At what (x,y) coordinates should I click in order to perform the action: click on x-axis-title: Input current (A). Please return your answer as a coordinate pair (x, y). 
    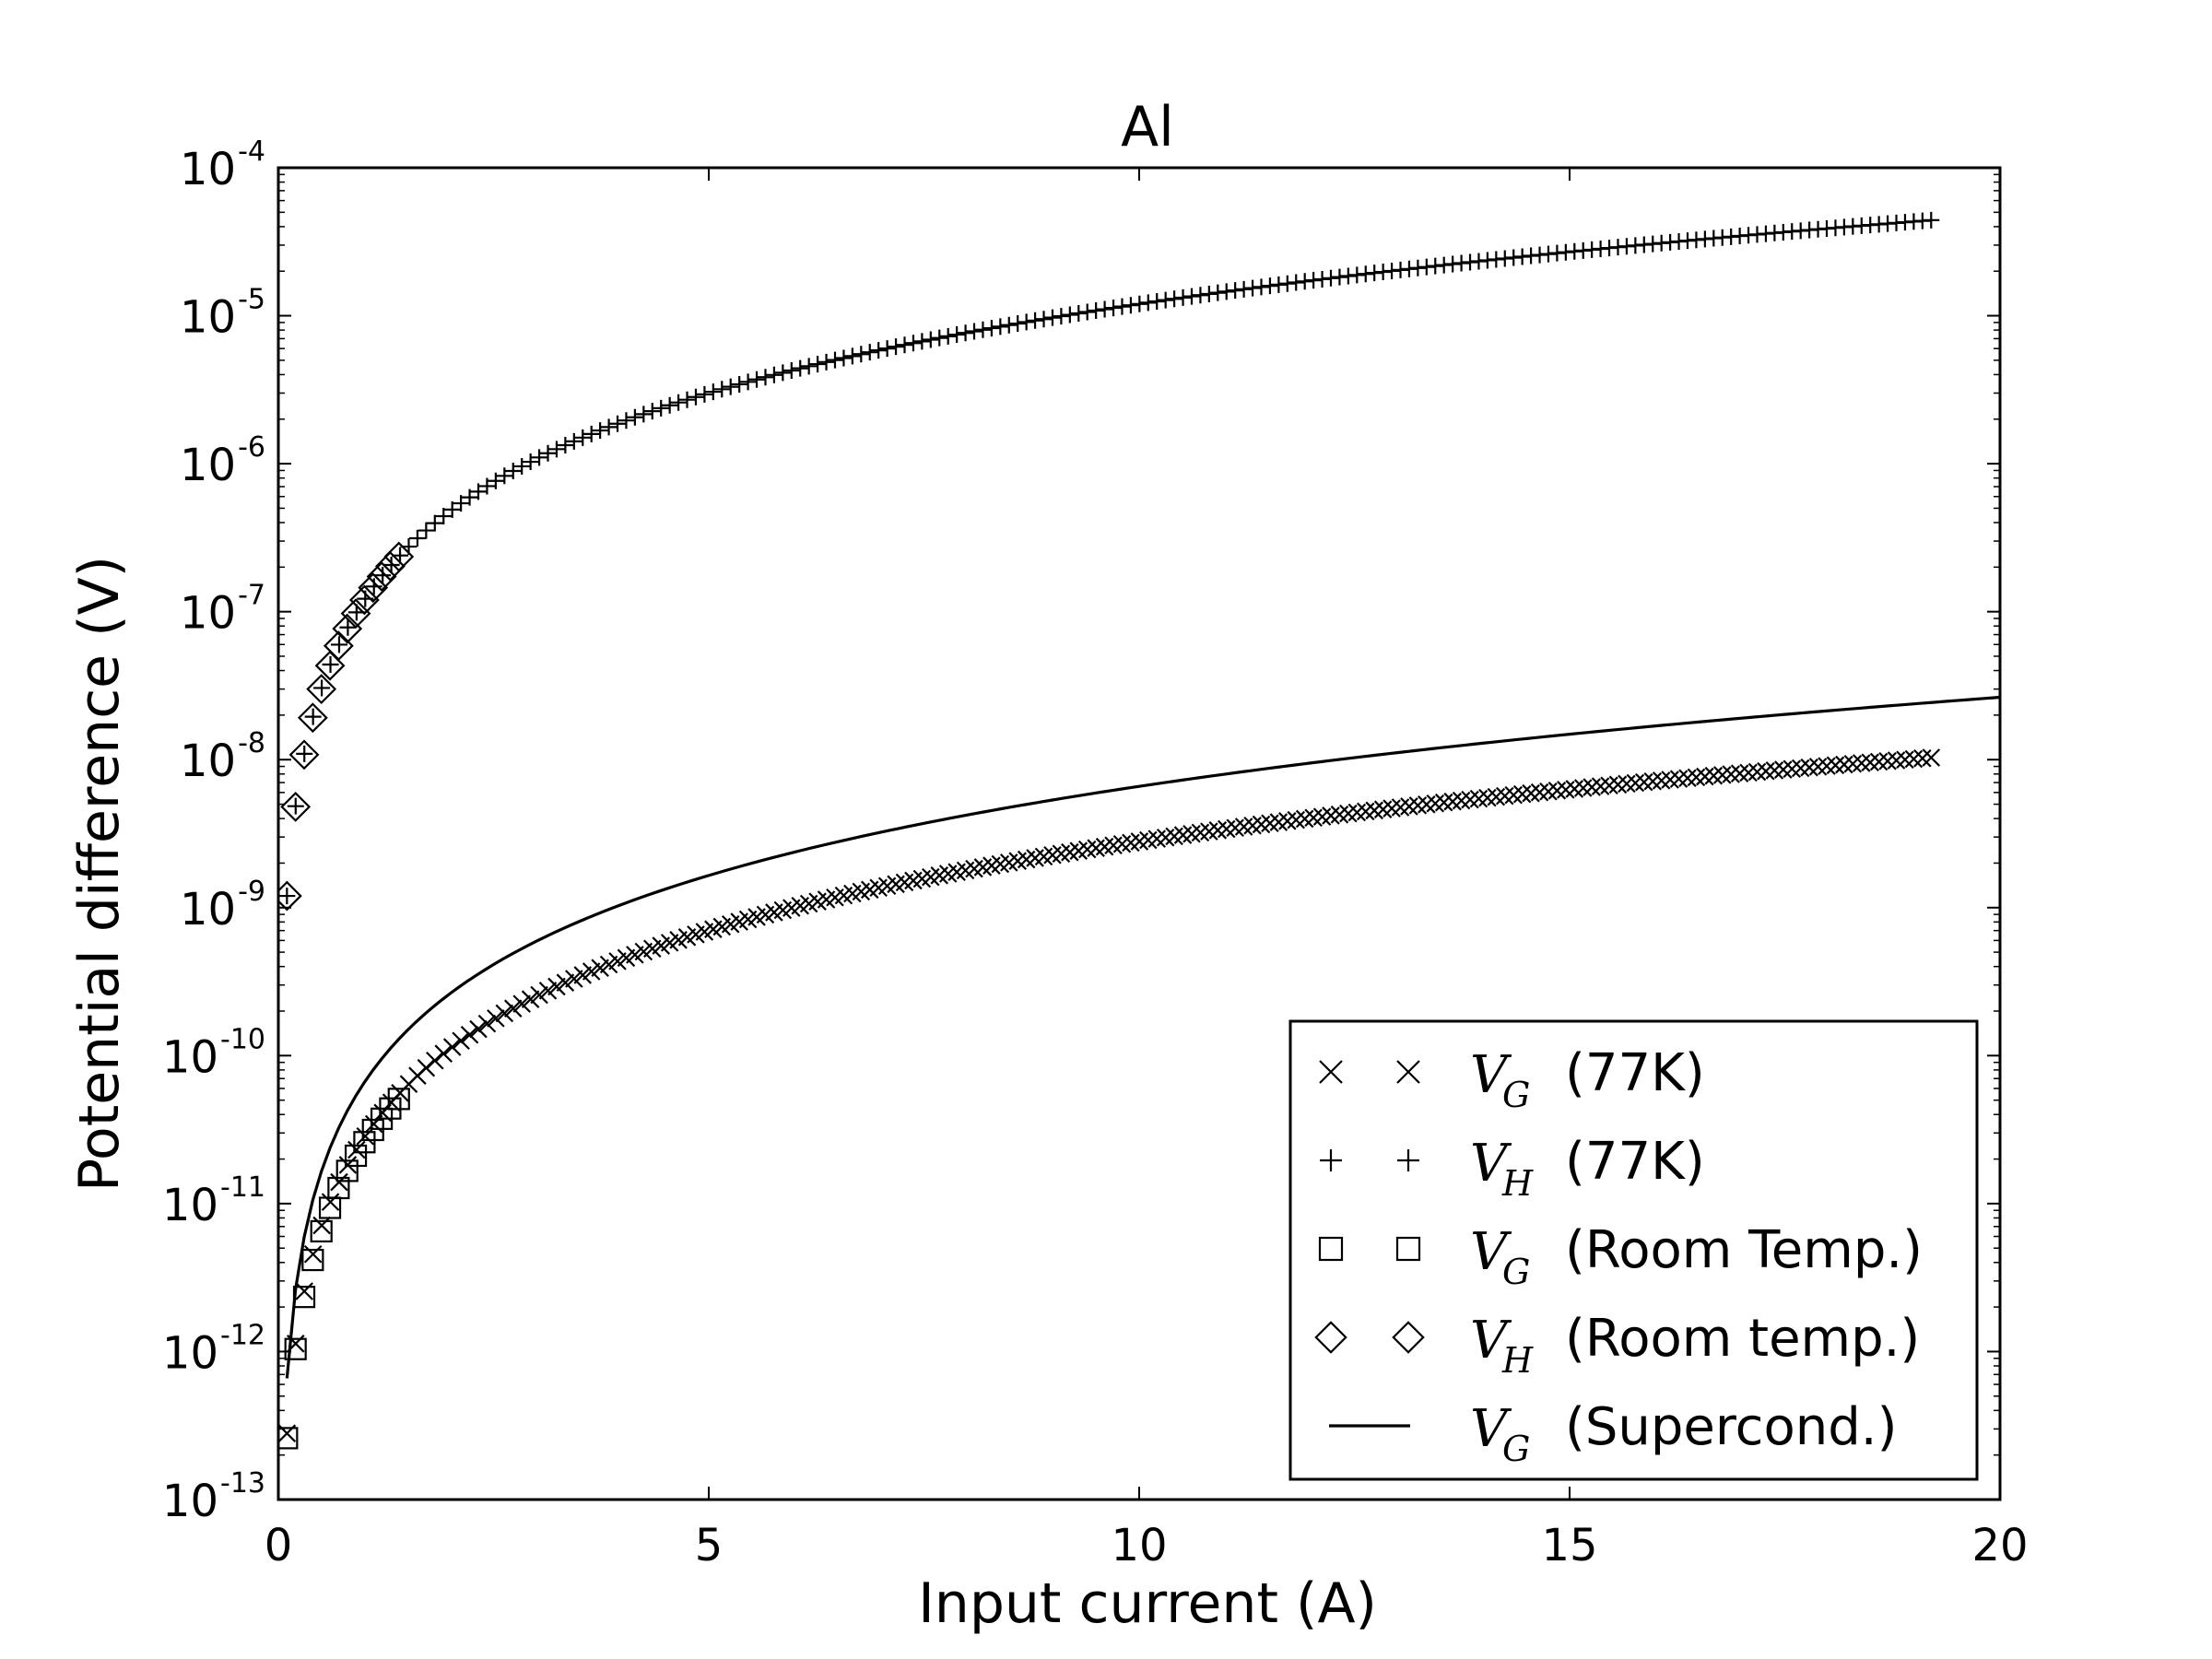
    Looking at the image, I should click on (1147, 1603).